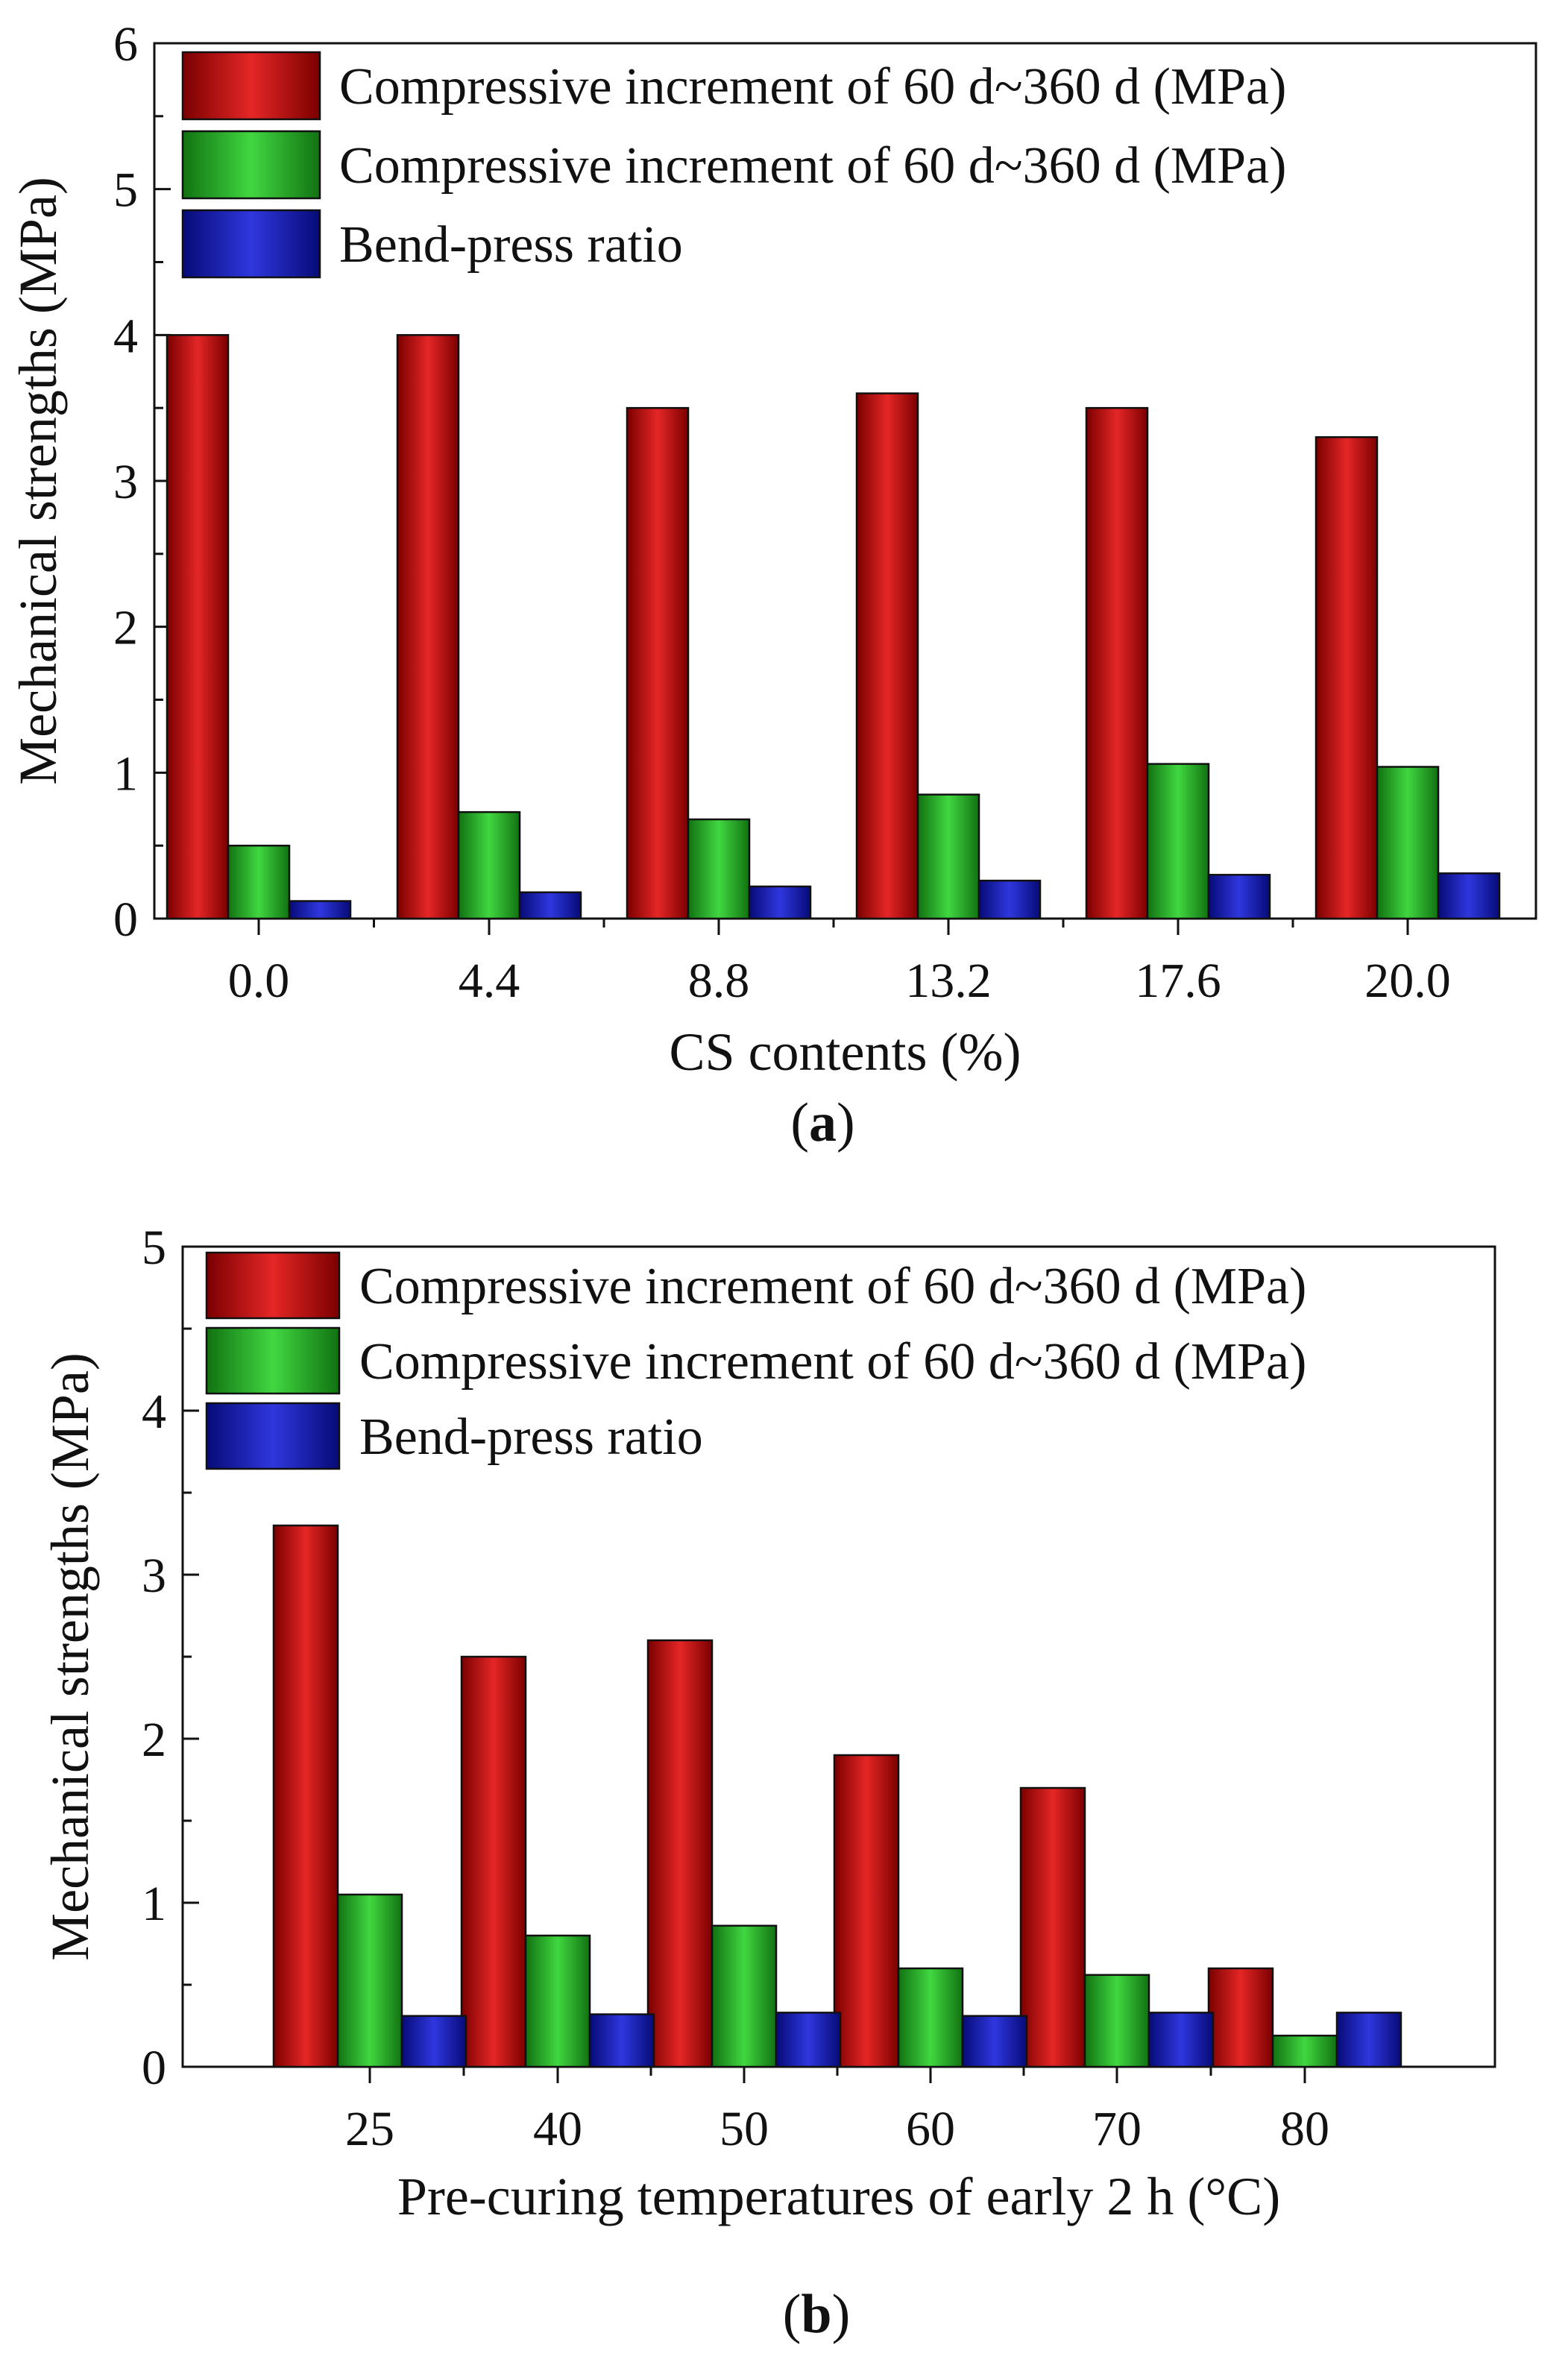 The width and height of the screenshot is (1568, 2368). What do you see at coordinates (1239, 897) in the screenshot?
I see `bar-bend-press-ratio-17.6` at bounding box center [1239, 897].